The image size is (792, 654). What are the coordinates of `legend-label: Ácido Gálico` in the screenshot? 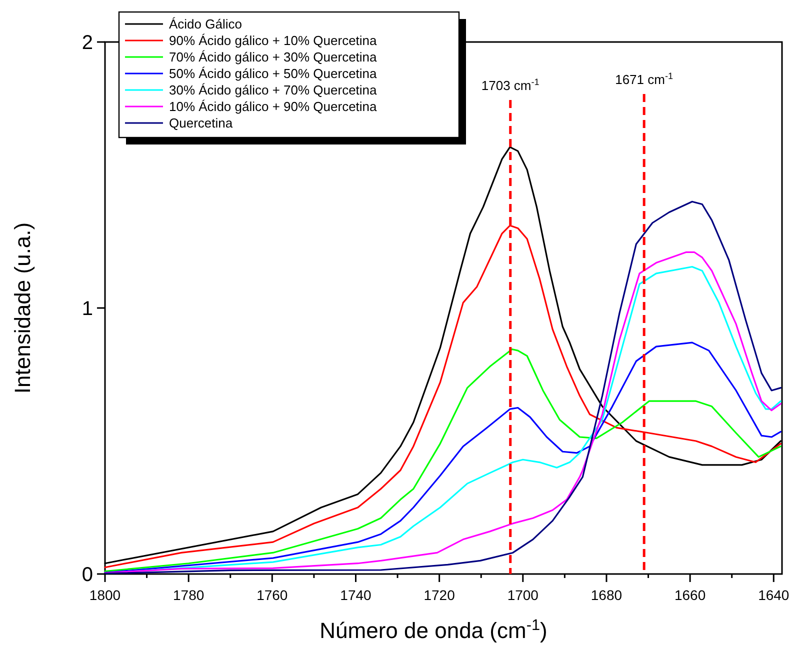 It's located at (205, 24).